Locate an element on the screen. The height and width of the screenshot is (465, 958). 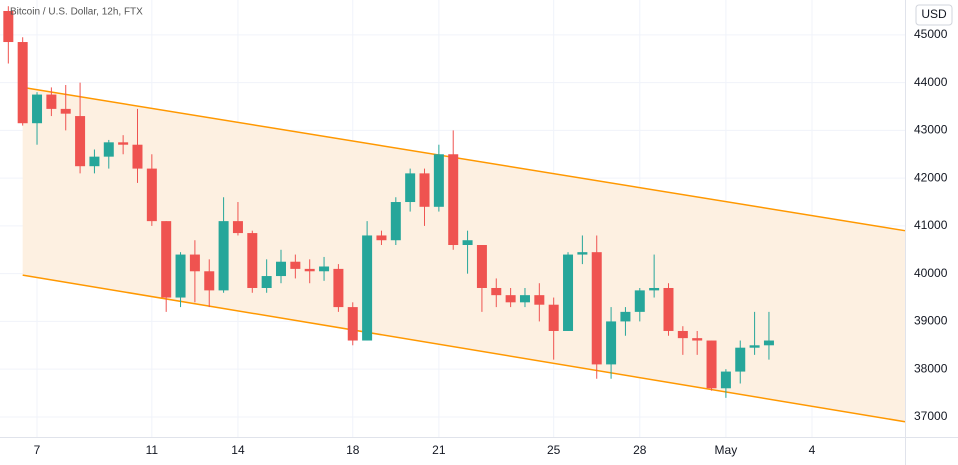
x-tick-label: 4 is located at coordinates (812, 450).